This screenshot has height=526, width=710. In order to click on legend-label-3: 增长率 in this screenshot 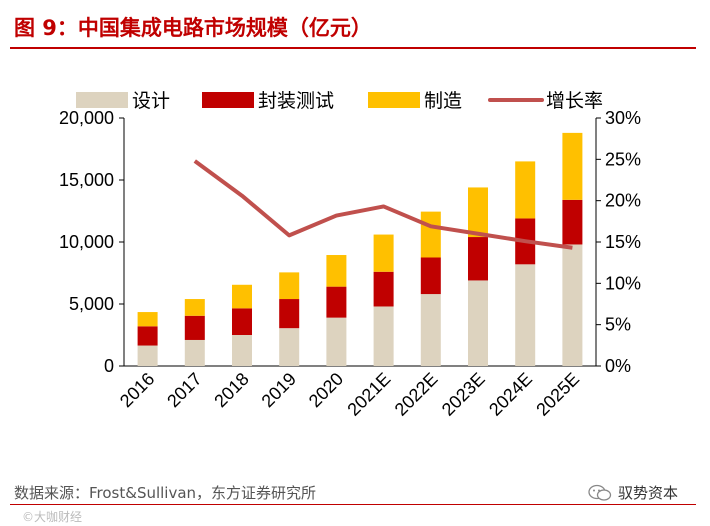, I will do `click(574, 101)`.